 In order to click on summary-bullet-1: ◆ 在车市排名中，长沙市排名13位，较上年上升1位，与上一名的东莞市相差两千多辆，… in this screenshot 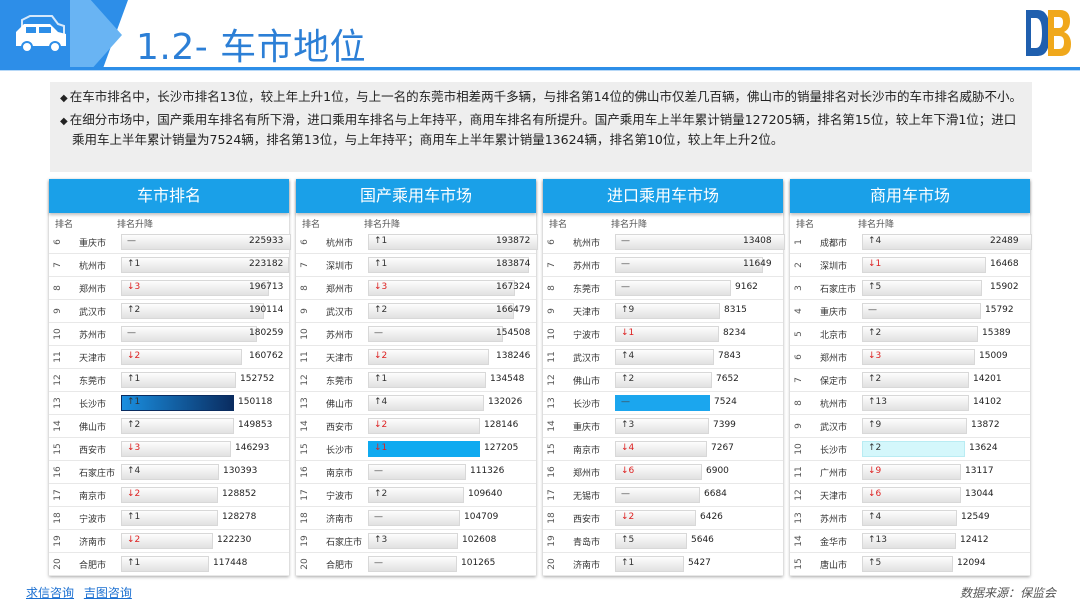, I will do `click(541, 96)`.